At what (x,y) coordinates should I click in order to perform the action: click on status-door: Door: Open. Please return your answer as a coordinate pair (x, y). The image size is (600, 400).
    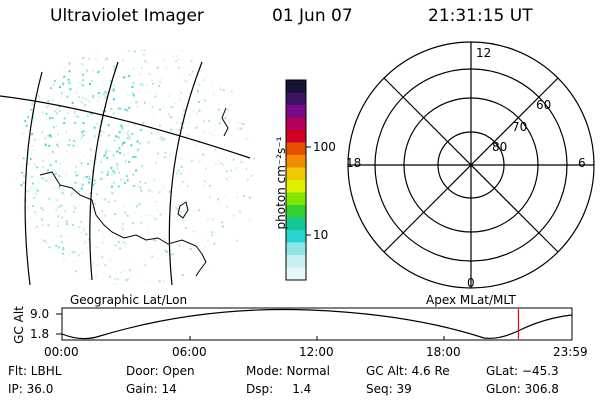
    Looking at the image, I should click on (160, 371).